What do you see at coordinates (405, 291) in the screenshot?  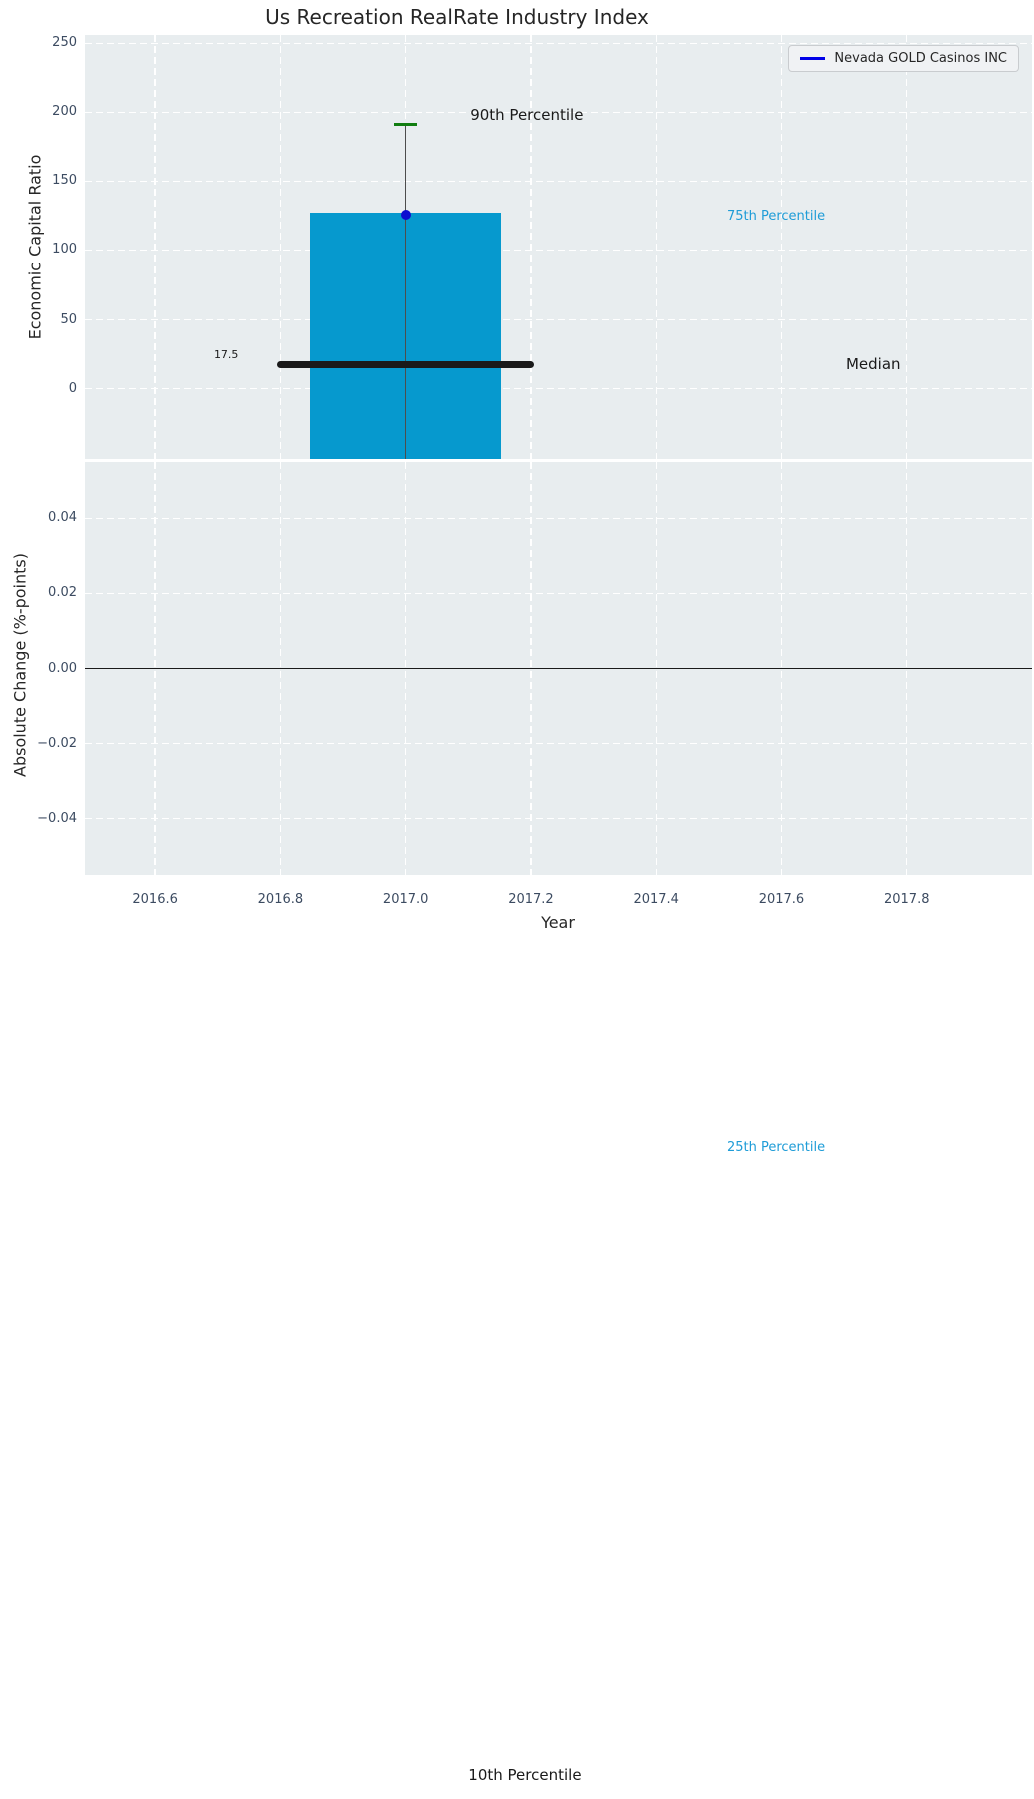 I see `whisker-line` at bounding box center [405, 291].